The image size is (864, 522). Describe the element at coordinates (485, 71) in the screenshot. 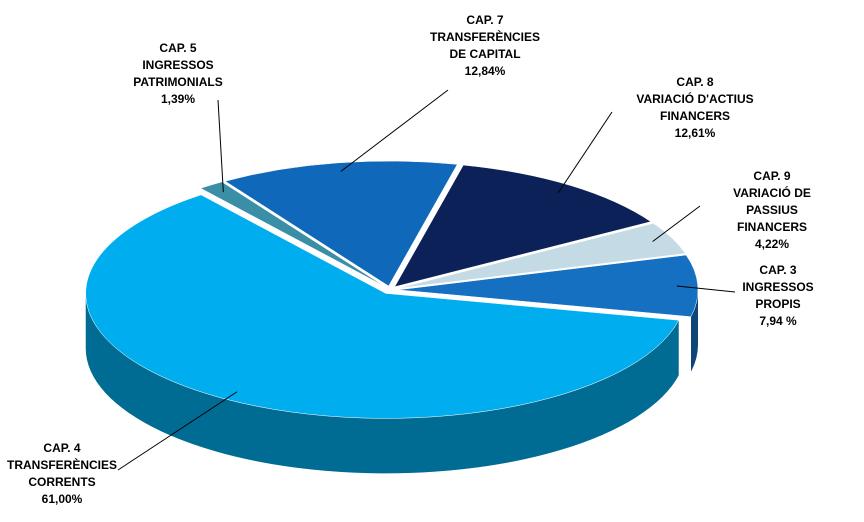

I see `slice-value: 12,84%` at that location.